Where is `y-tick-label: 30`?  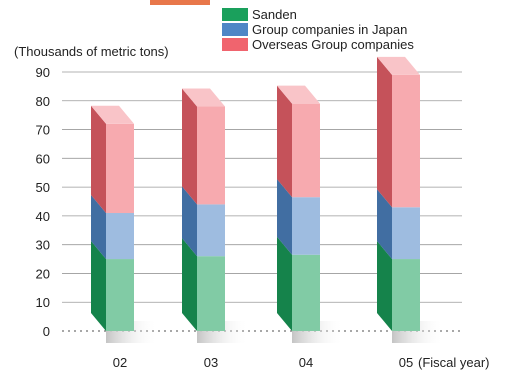 y-tick-label: 30 is located at coordinates (43, 245).